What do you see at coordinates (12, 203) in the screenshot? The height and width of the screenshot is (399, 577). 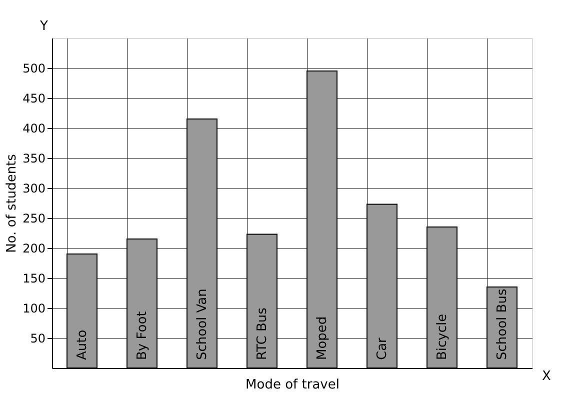 I see `y-axis-title: No. of students` at bounding box center [12, 203].